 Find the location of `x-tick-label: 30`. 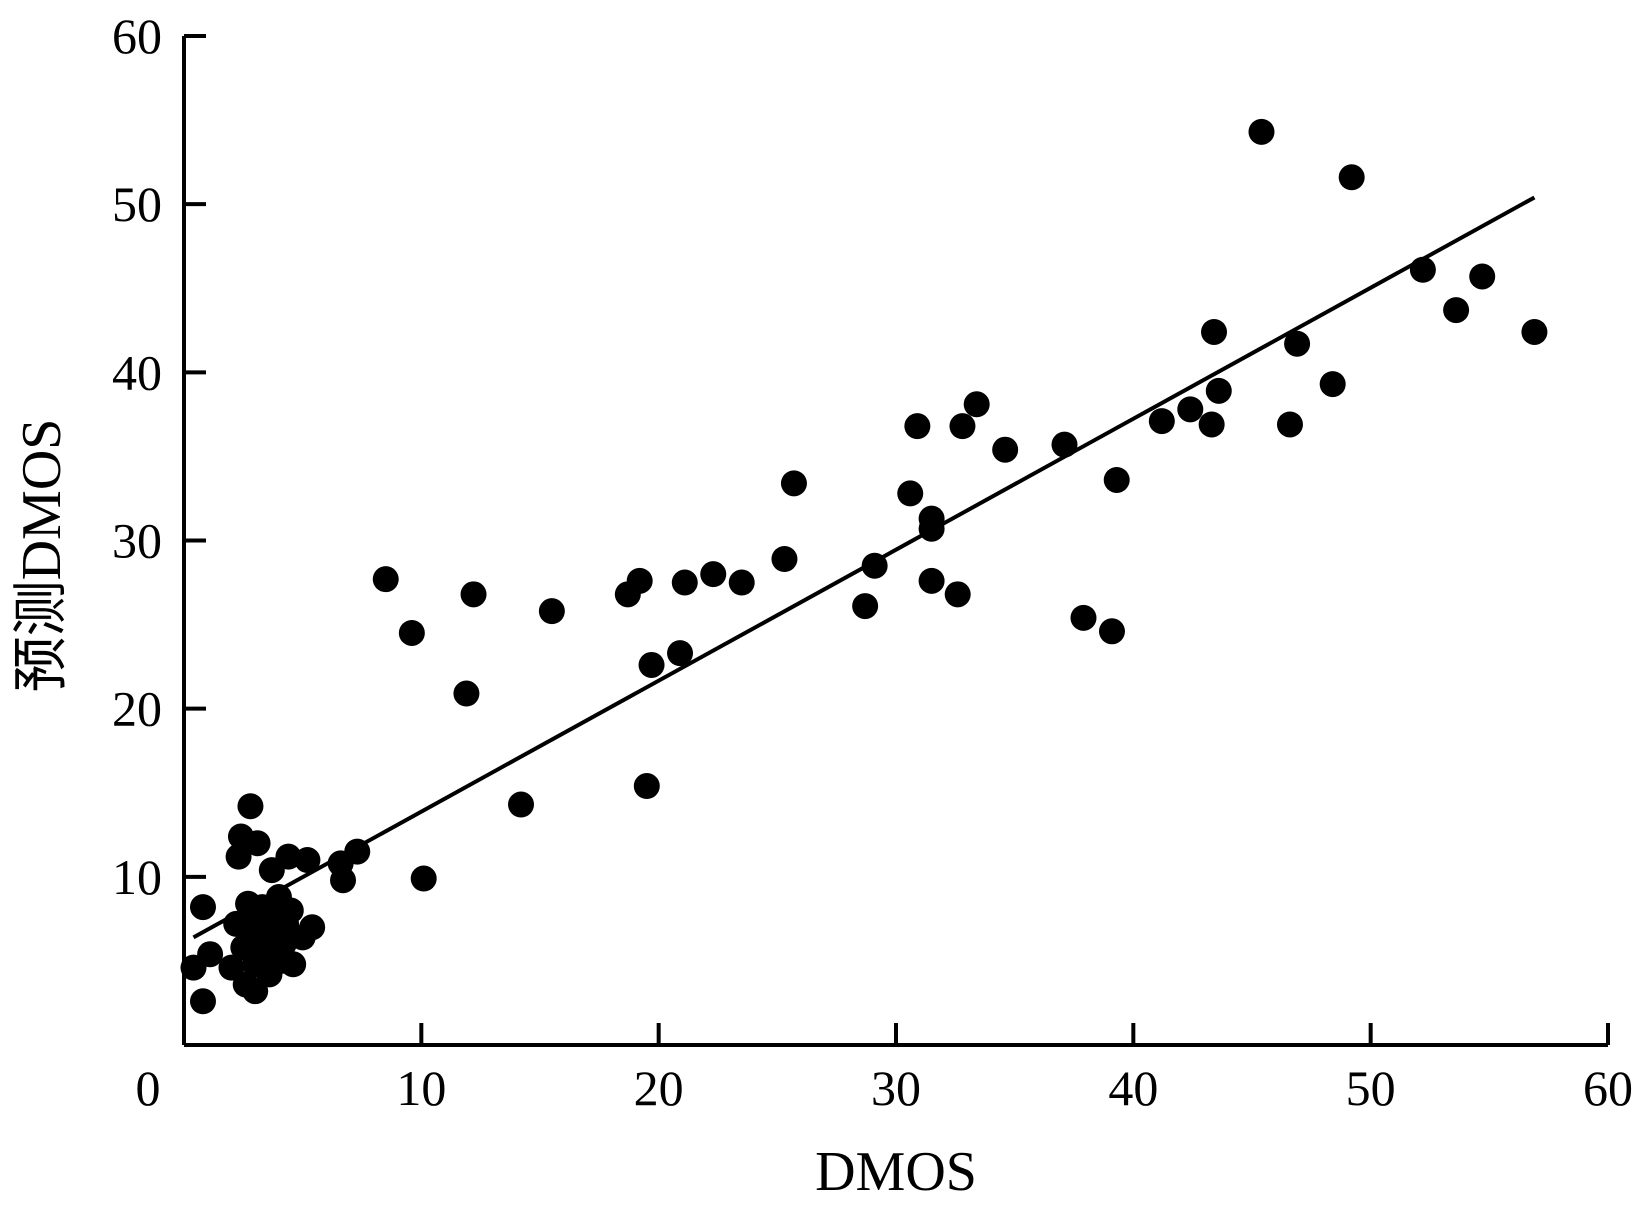

x-tick-label: 30 is located at coordinates (896, 1088).